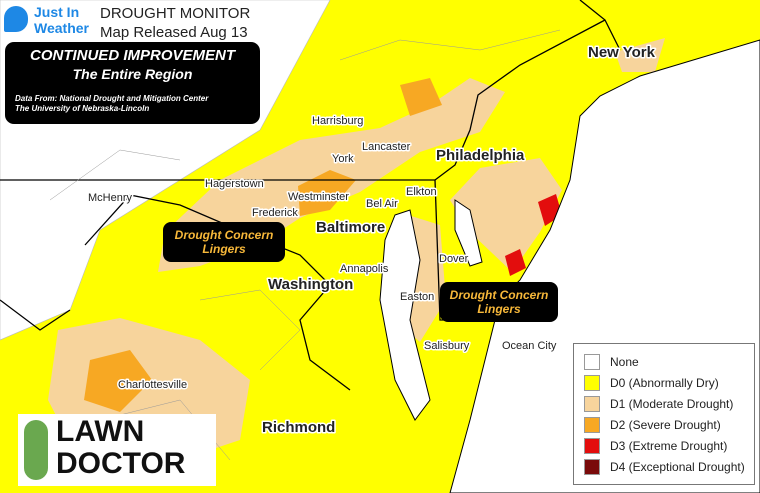 The image size is (760, 493). Describe the element at coordinates (672, 403) in the screenshot. I see `legend-label: D1 (Moderate Drought)` at that location.